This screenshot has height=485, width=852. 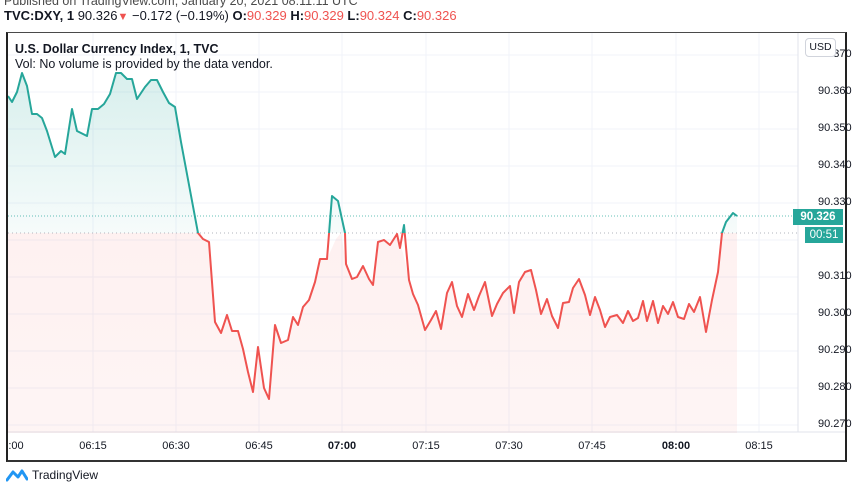 I want to click on y-tick: 90.270, so click(x=835, y=424).